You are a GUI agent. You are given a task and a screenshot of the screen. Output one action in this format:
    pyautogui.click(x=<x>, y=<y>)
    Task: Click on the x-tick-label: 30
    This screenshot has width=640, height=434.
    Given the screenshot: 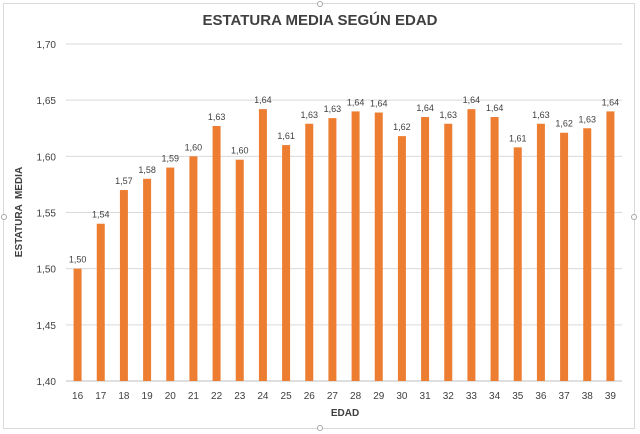 What is the action you would take?
    pyautogui.click(x=402, y=396)
    